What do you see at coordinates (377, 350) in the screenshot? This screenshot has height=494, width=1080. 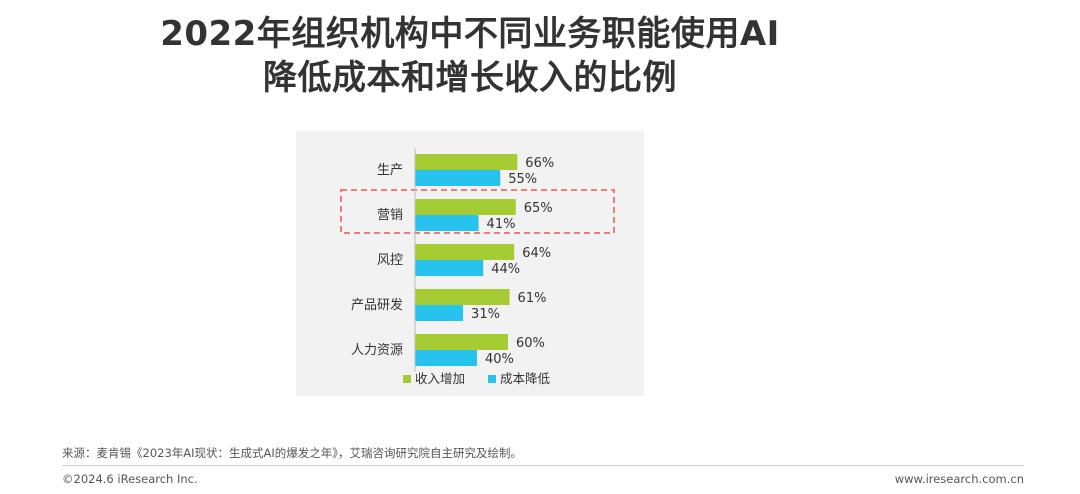 I see `category-label: 人力资源` at bounding box center [377, 350].